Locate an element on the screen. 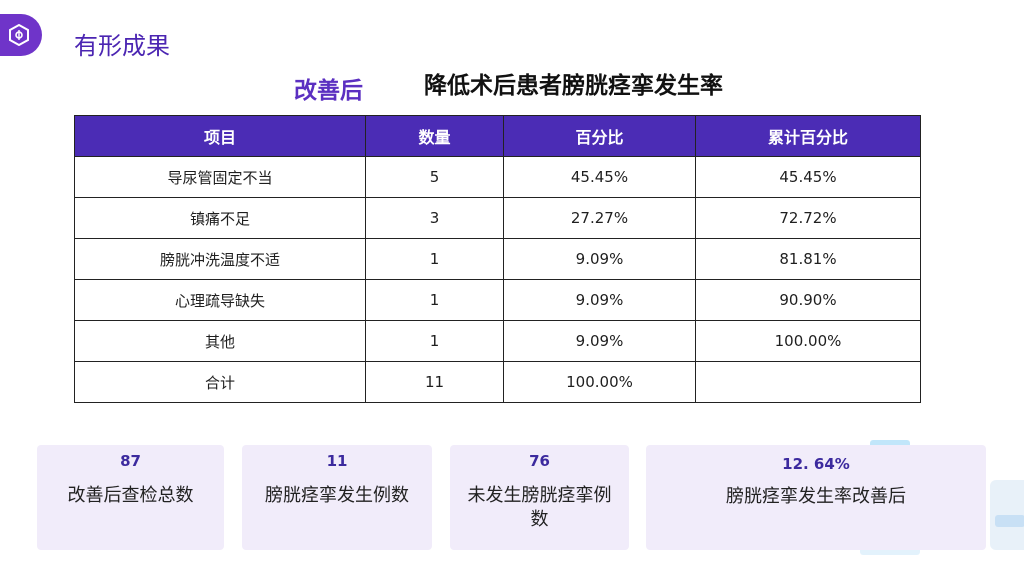 This screenshot has width=1024, height=580. stat-value: 12. 64% is located at coordinates (816, 464).